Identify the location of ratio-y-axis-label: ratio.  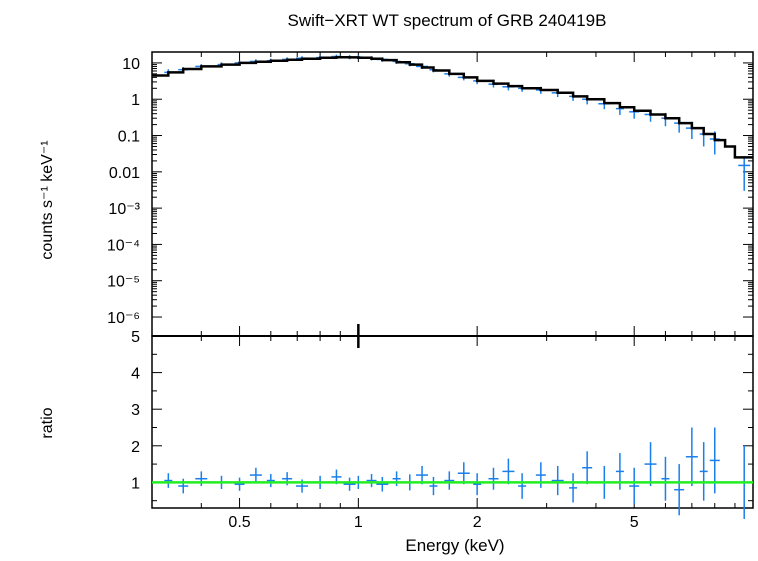
(47, 422).